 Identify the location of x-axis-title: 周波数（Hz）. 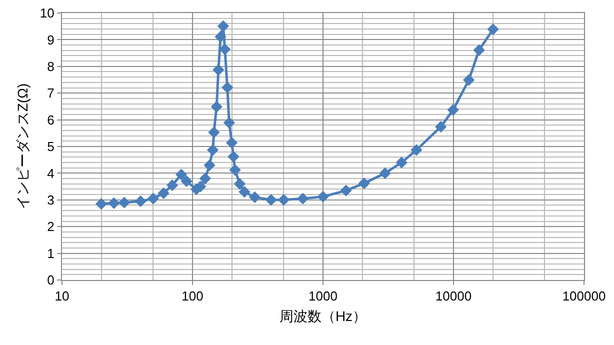
(323, 316).